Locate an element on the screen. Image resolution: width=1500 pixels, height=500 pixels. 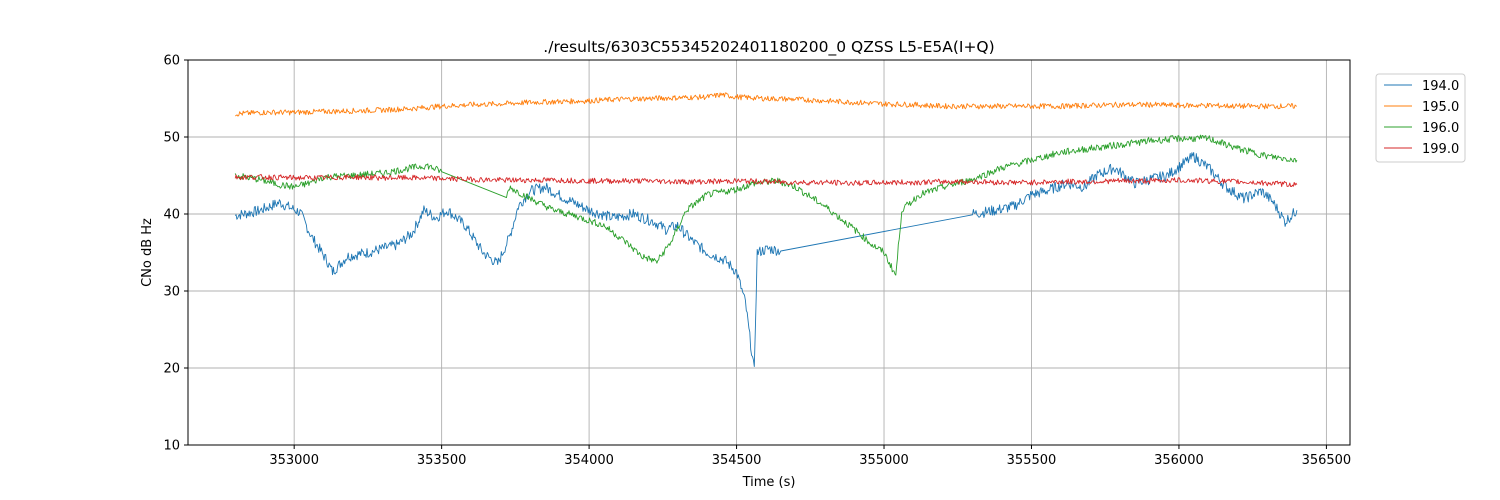
y-tick-label: 40 is located at coordinates (171, 215).